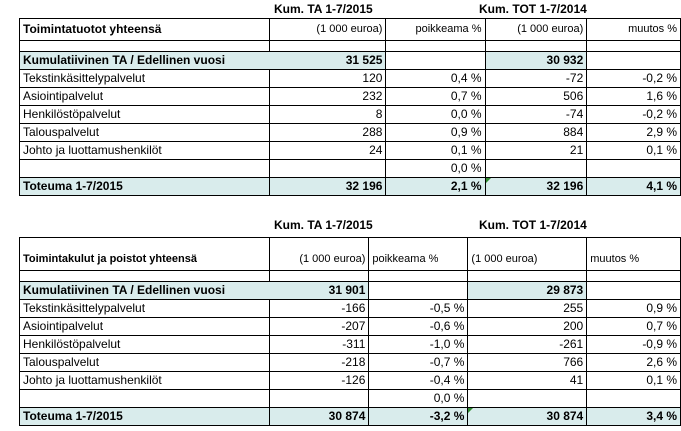  I want to click on t2-row-tot: 41, so click(527, 380).